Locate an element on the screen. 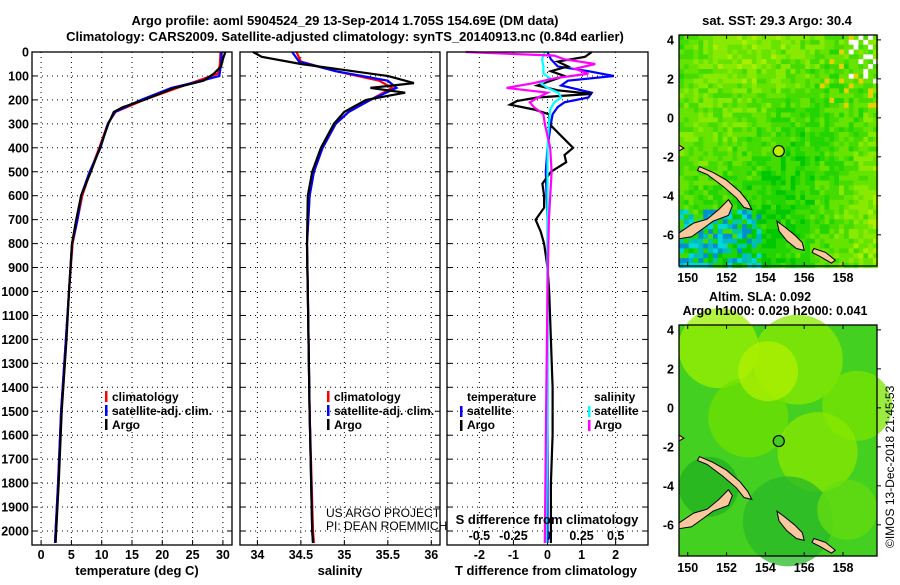 This screenshot has height=585, width=900. salinity-xlabel: salinity is located at coordinates (341, 570).